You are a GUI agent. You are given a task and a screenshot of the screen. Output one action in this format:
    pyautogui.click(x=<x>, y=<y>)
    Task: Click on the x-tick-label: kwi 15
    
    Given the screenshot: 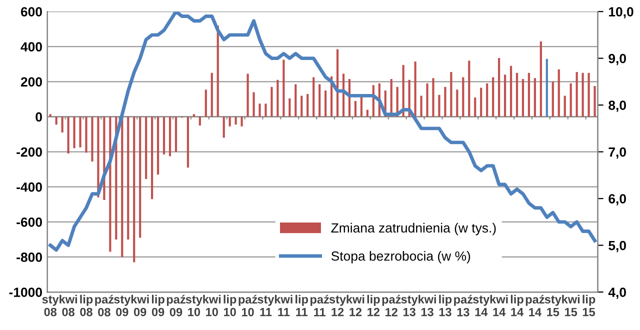 What is the action you would take?
    pyautogui.click(x=571, y=305)
    